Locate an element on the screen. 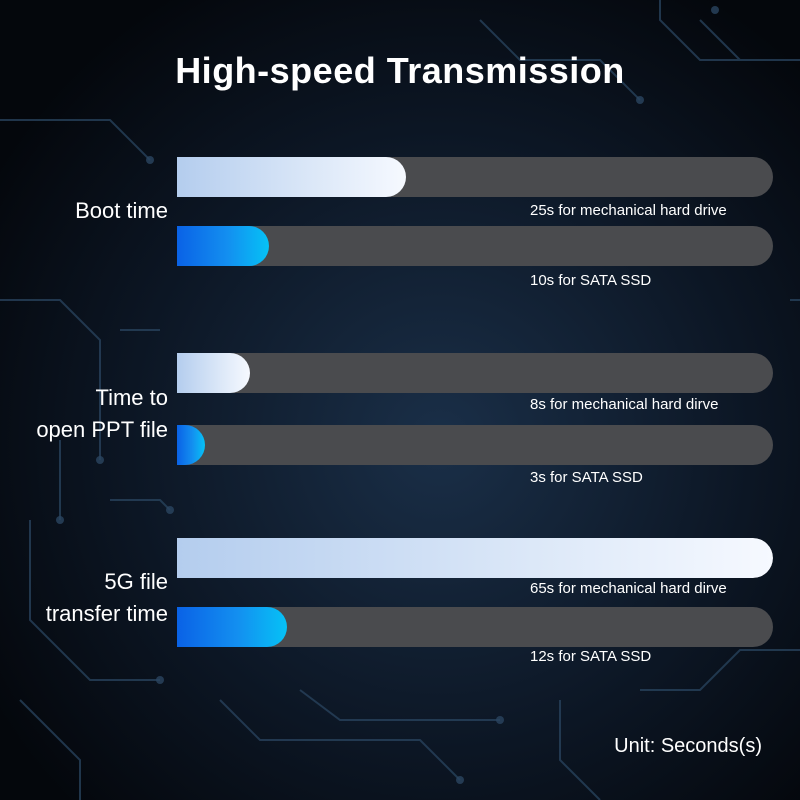 The height and width of the screenshot is (800, 800). caption-ppt-ssd: 3s for SATA SSD is located at coordinates (586, 477).